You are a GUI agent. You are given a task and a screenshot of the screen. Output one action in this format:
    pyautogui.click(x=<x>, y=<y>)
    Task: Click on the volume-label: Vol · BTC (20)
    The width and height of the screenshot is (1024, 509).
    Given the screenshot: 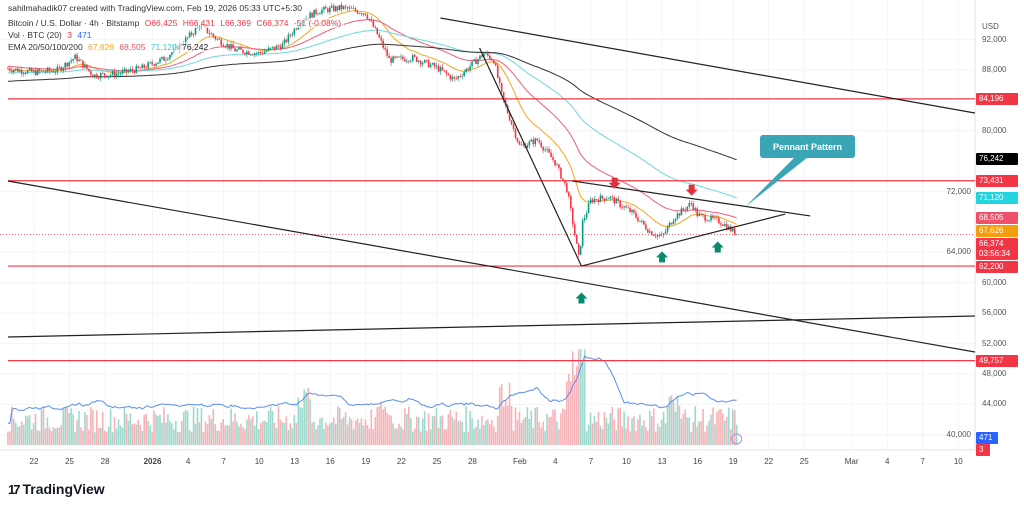 What is the action you would take?
    pyautogui.click(x=35, y=35)
    